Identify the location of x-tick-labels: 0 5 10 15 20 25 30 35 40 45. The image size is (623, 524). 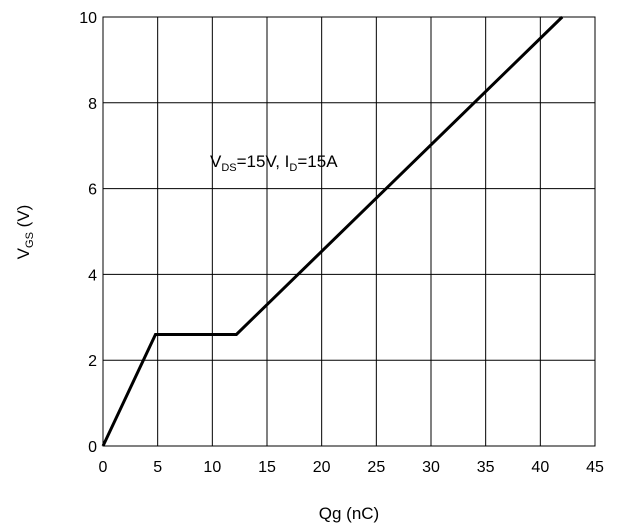
(351, 467).